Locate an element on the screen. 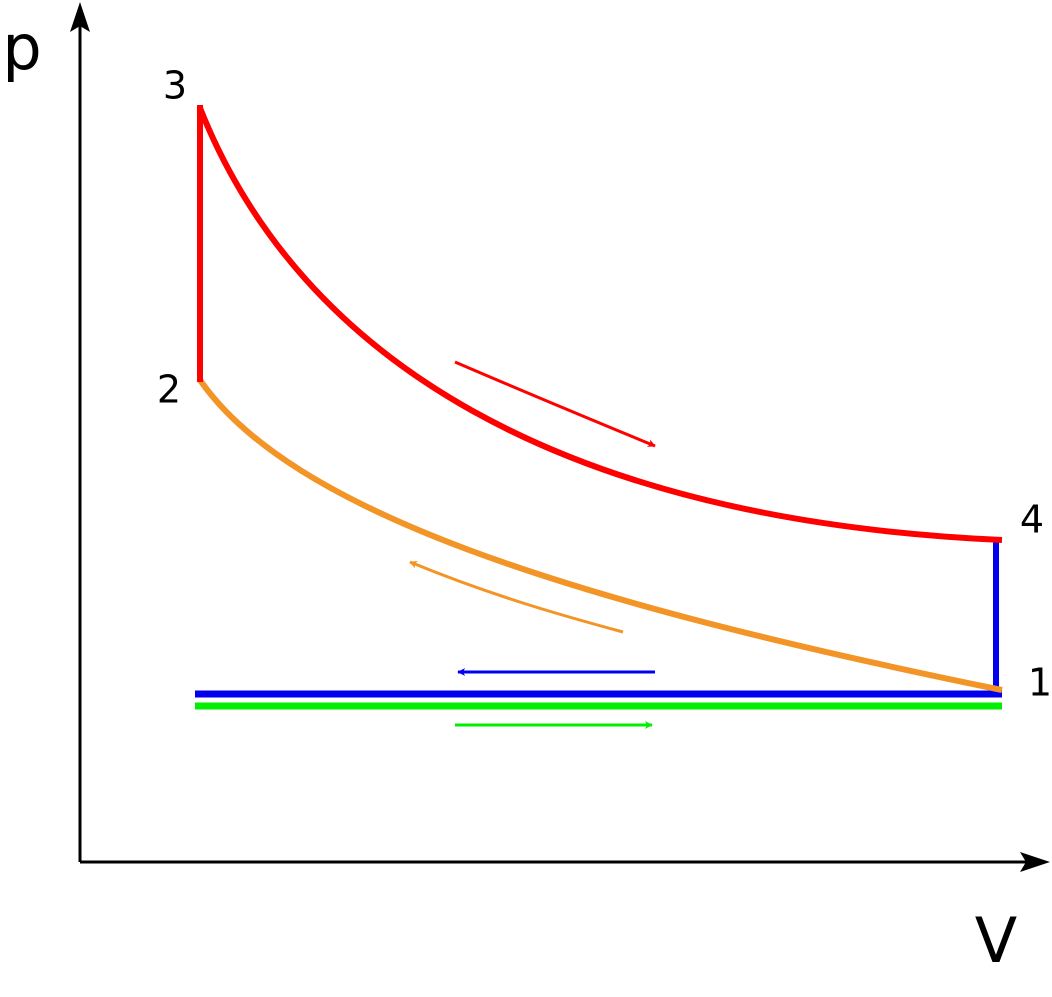 The width and height of the screenshot is (1052, 997). x-axis-arrow is located at coordinates (1035, 862).